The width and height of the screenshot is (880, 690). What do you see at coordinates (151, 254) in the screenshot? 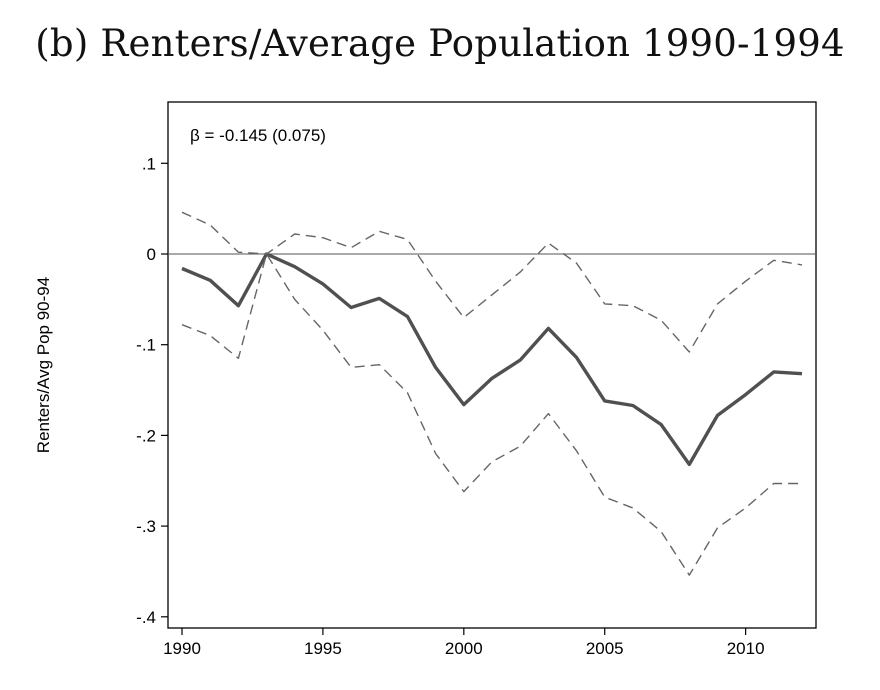
I see `y-tick-label: 0` at bounding box center [151, 254].